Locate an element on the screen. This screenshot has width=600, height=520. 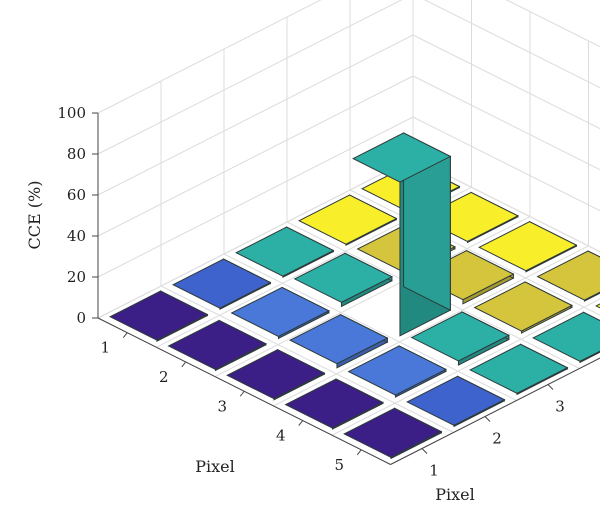
z-tick-label: 20 is located at coordinates (76, 277).